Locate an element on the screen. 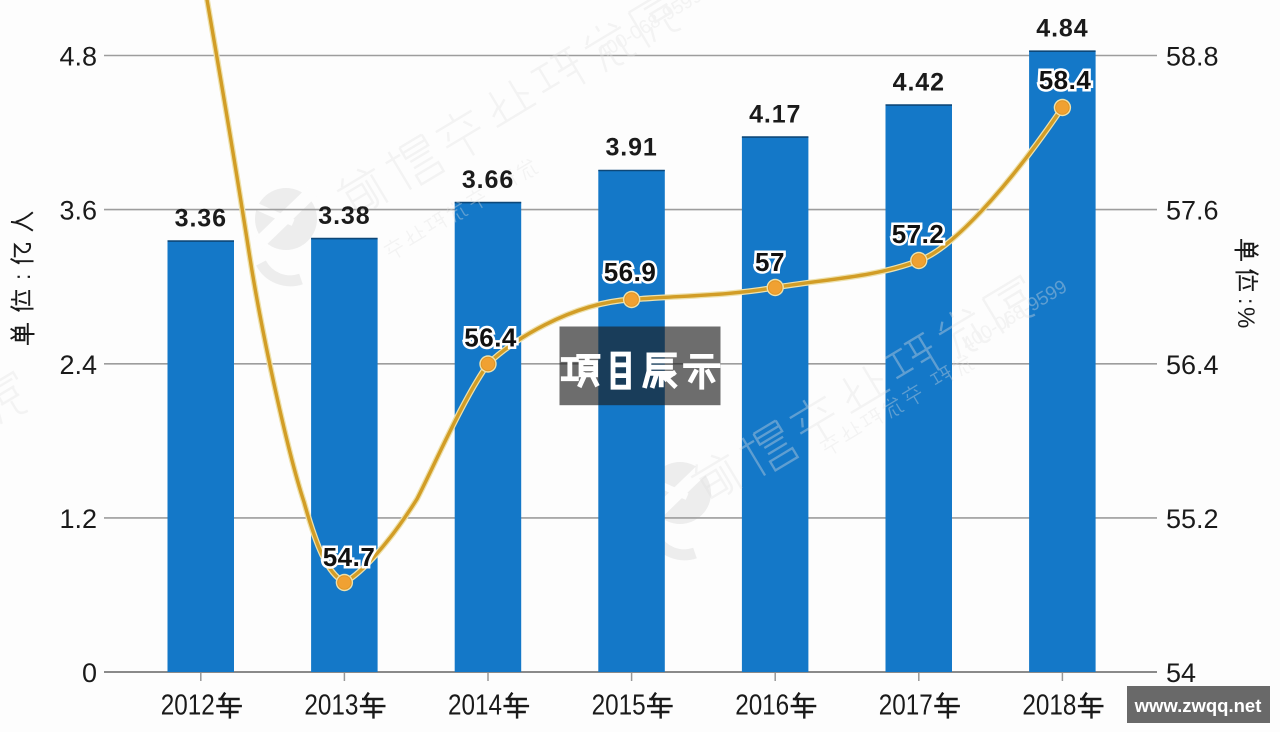  svg-text: 54 is located at coordinates (1181, 673).